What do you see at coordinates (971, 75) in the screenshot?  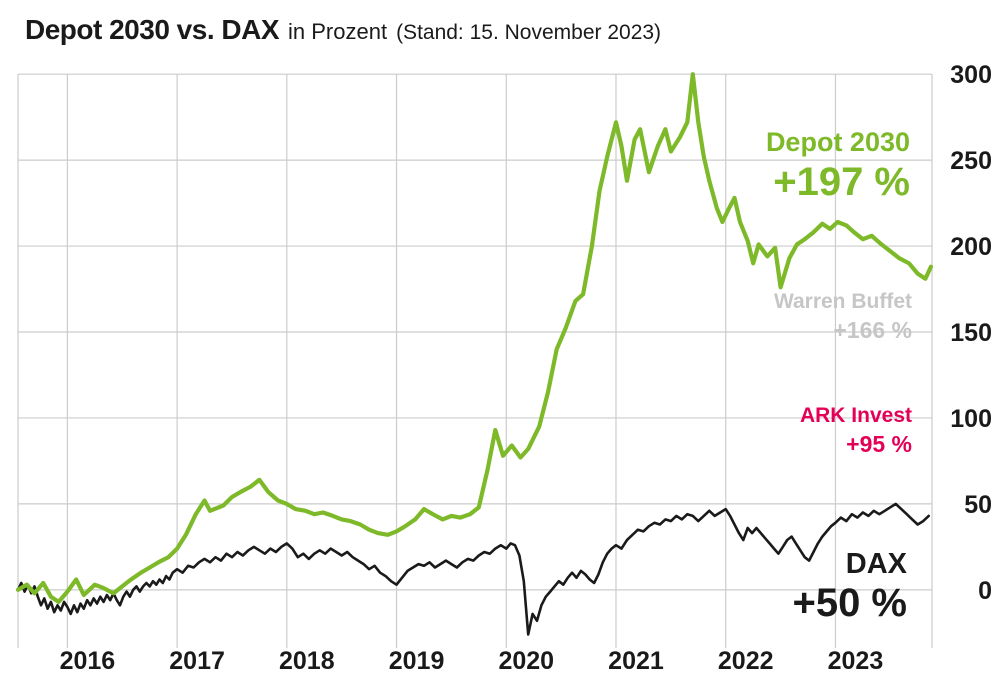 I see `y-axis-tick-label: 300` at bounding box center [971, 75].